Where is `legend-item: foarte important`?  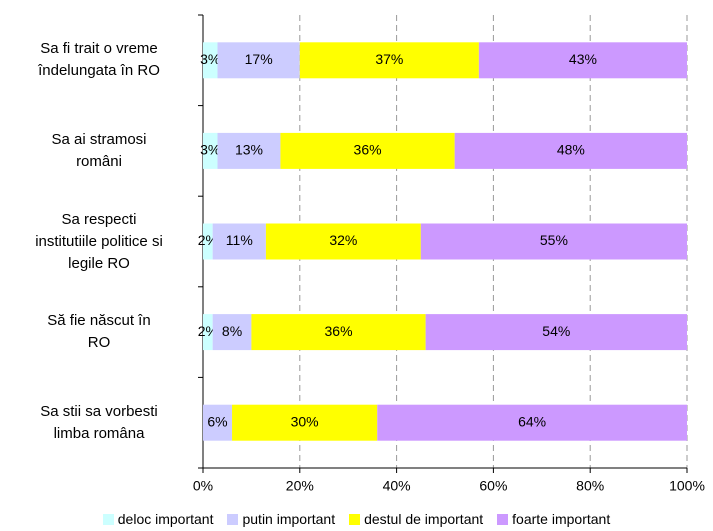
legend-item: foarte important is located at coordinates (553, 519).